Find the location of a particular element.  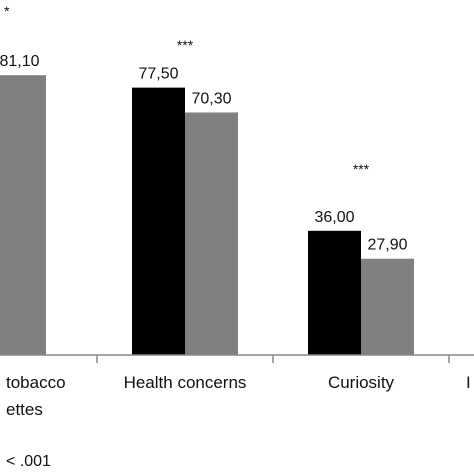

footnote: < .001 is located at coordinates (28, 461).